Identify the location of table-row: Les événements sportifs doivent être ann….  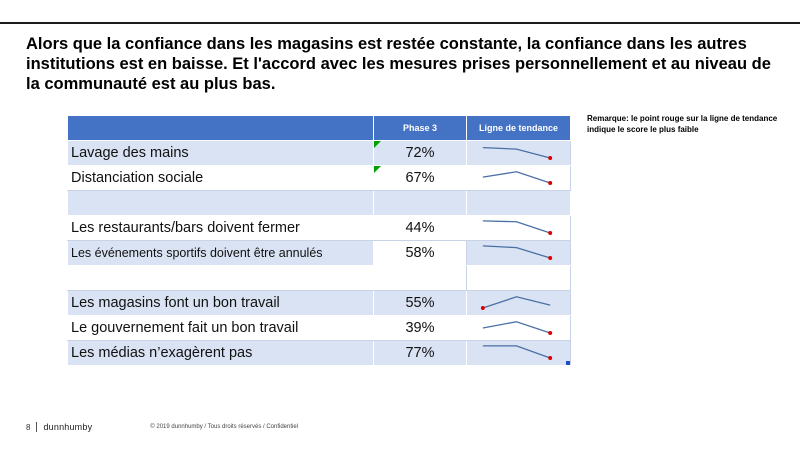
(319, 253).